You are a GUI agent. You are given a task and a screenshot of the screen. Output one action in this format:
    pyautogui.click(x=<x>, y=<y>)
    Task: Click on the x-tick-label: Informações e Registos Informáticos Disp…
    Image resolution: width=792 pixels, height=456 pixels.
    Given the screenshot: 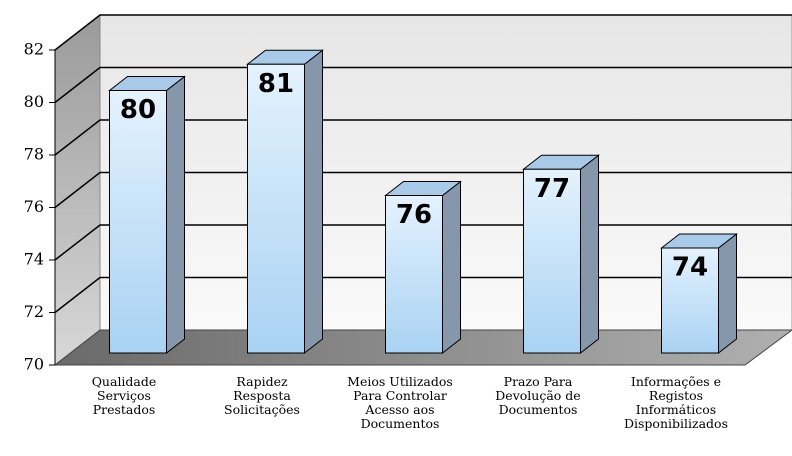 What is the action you would take?
    pyautogui.click(x=676, y=402)
    